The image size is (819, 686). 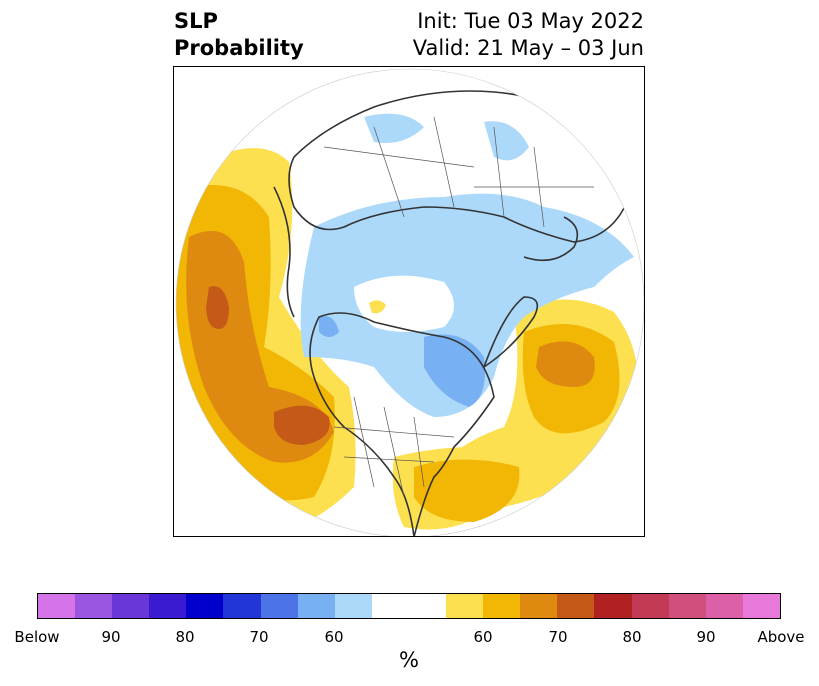 I want to click on colorbar-label: Below, so click(x=37, y=637).